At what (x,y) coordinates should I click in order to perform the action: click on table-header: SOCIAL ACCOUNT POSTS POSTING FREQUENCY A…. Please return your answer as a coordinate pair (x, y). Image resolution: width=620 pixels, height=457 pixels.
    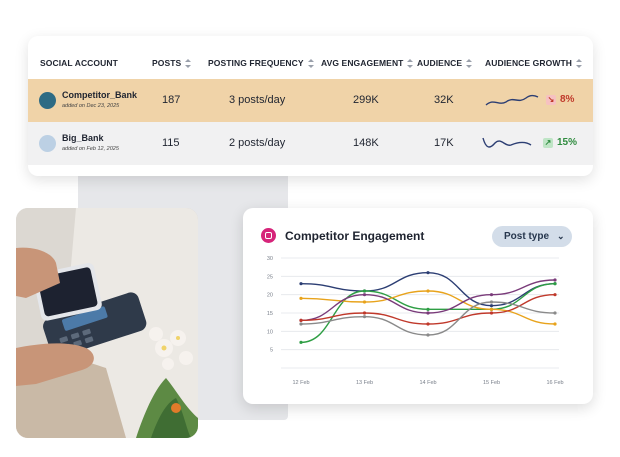
    Looking at the image, I should click on (310, 62).